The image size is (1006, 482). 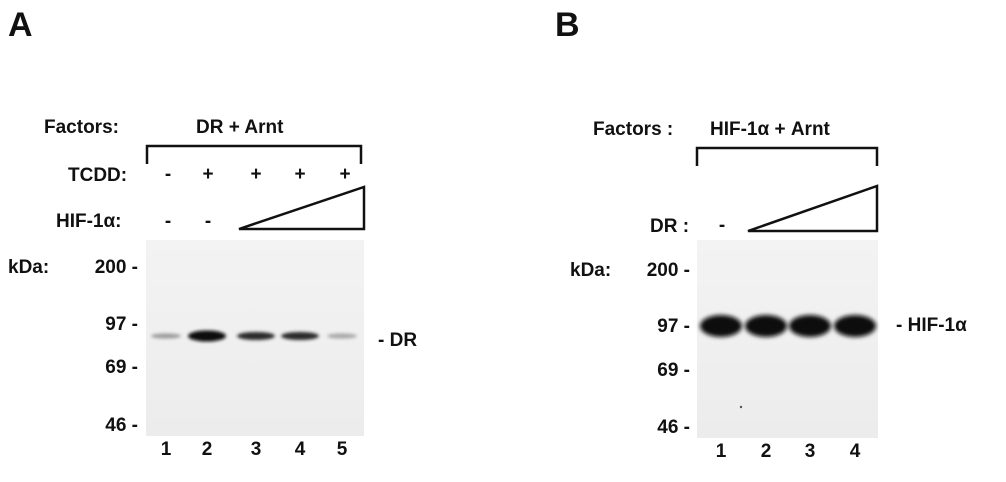 What do you see at coordinates (766, 451) in the screenshot?
I see `panel-b-lane-2: 2` at bounding box center [766, 451].